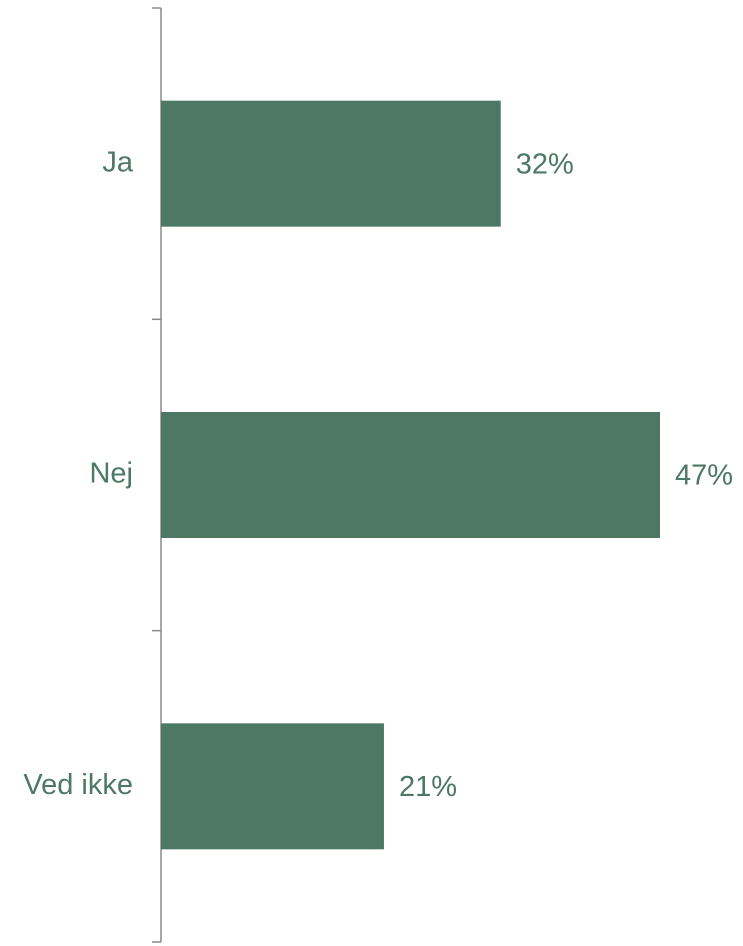 This screenshot has width=743, height=946. What do you see at coordinates (118, 162) in the screenshot?
I see `category-label: Ja` at bounding box center [118, 162].